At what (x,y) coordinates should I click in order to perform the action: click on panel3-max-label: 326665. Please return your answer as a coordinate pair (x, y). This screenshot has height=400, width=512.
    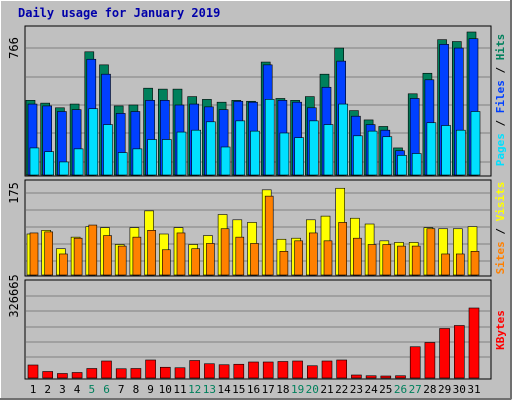
    Looking at the image, I should click on (14, 295).